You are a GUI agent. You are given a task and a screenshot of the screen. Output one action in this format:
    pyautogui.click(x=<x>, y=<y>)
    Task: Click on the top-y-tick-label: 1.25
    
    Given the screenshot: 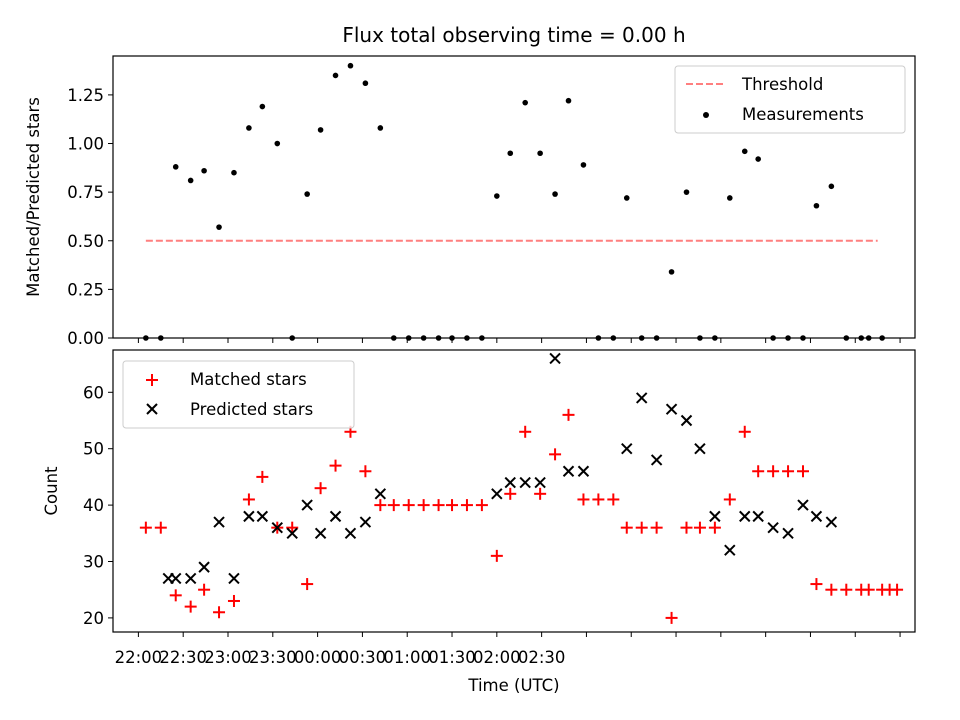 What is the action you would take?
    pyautogui.click(x=85, y=95)
    